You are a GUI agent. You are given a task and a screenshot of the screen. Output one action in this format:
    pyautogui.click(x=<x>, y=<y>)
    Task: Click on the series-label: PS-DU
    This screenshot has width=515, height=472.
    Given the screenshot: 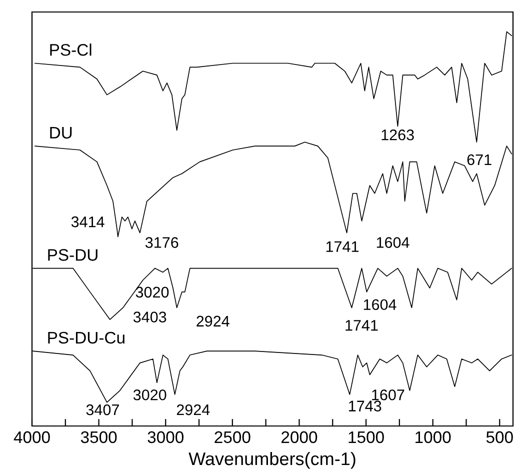 What is the action you would take?
    pyautogui.click(x=73, y=255)
    